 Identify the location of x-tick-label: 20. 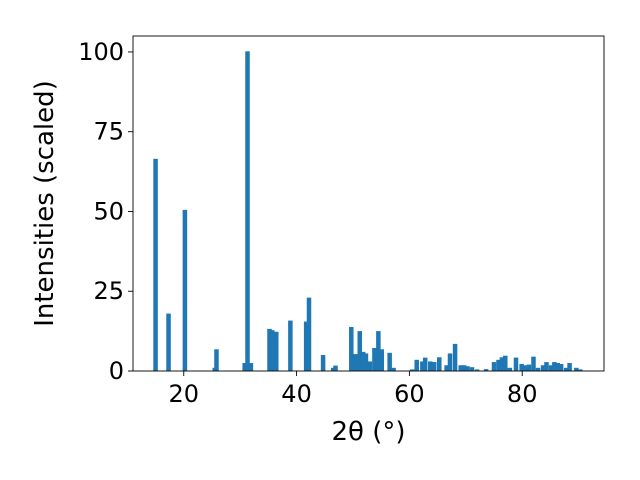
(183, 394).